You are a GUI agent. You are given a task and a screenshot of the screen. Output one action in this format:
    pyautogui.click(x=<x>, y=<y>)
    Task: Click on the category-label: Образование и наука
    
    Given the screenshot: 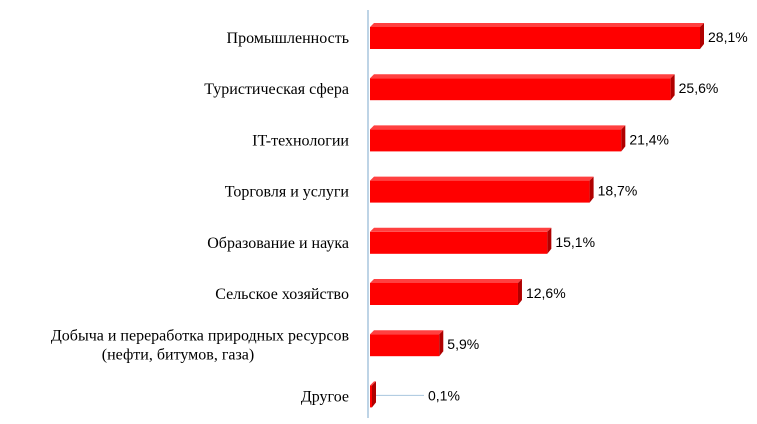 What is the action you would take?
    pyautogui.click(x=278, y=243)
    